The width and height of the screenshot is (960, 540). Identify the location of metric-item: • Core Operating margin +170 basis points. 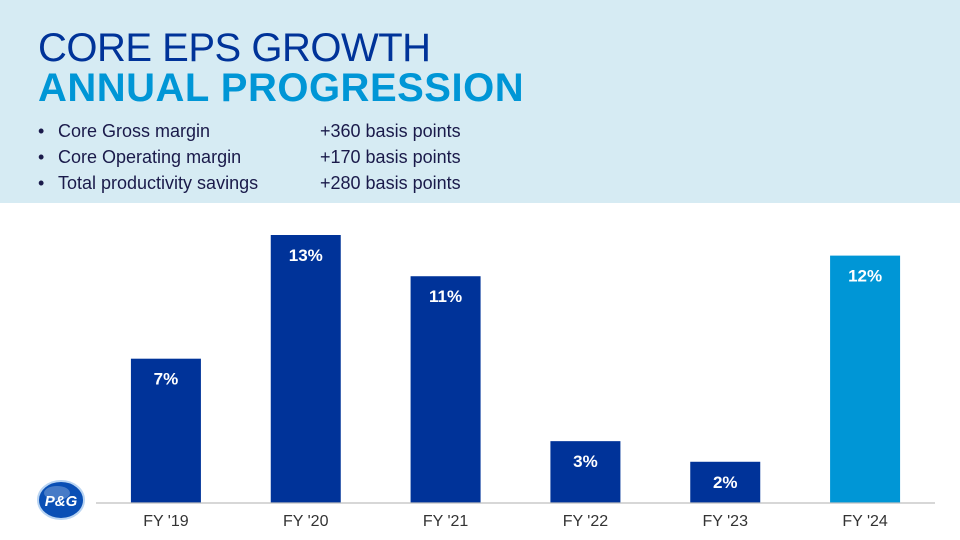
(249, 157).